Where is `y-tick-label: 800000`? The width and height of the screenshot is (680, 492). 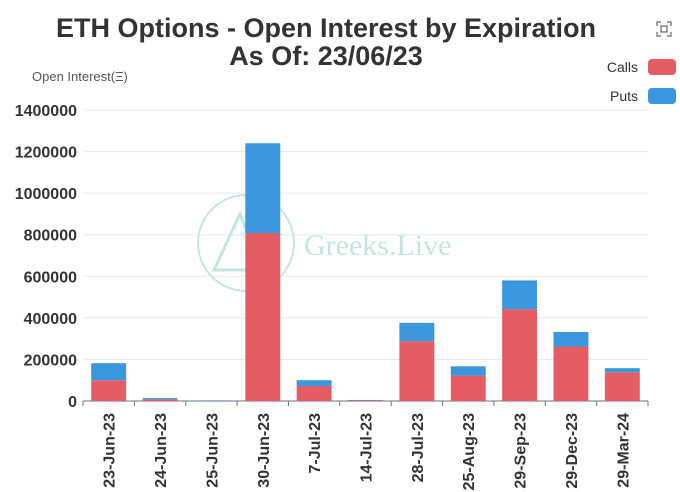
y-tick-label: 800000 is located at coordinates (50, 236).